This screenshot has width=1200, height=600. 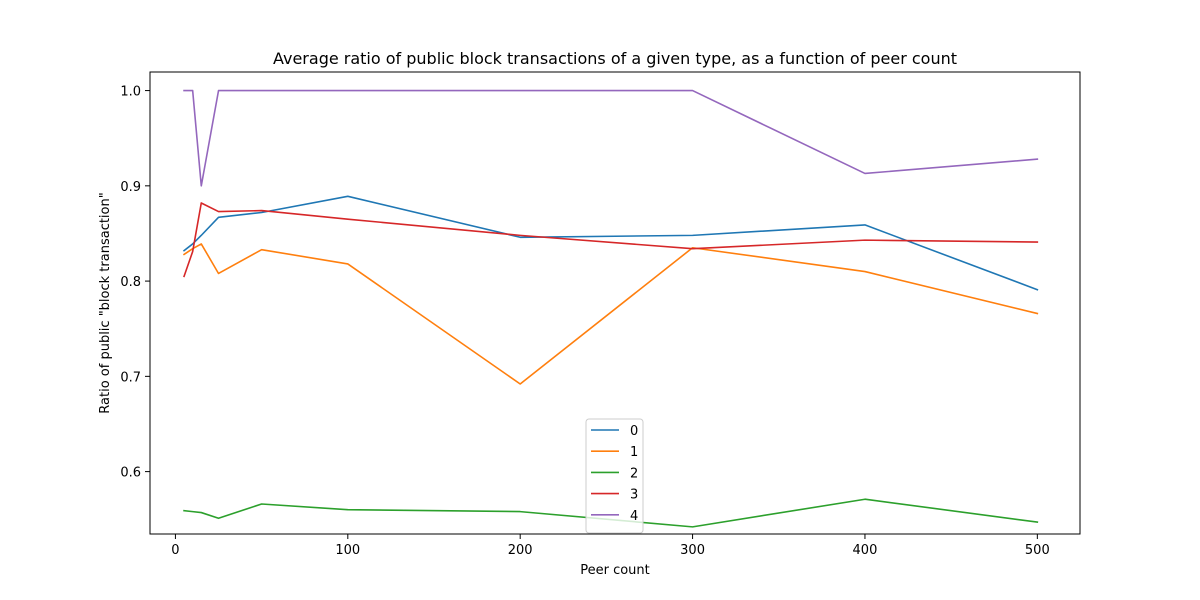 What do you see at coordinates (175, 550) in the screenshot?
I see `x-tick-label: 0` at bounding box center [175, 550].